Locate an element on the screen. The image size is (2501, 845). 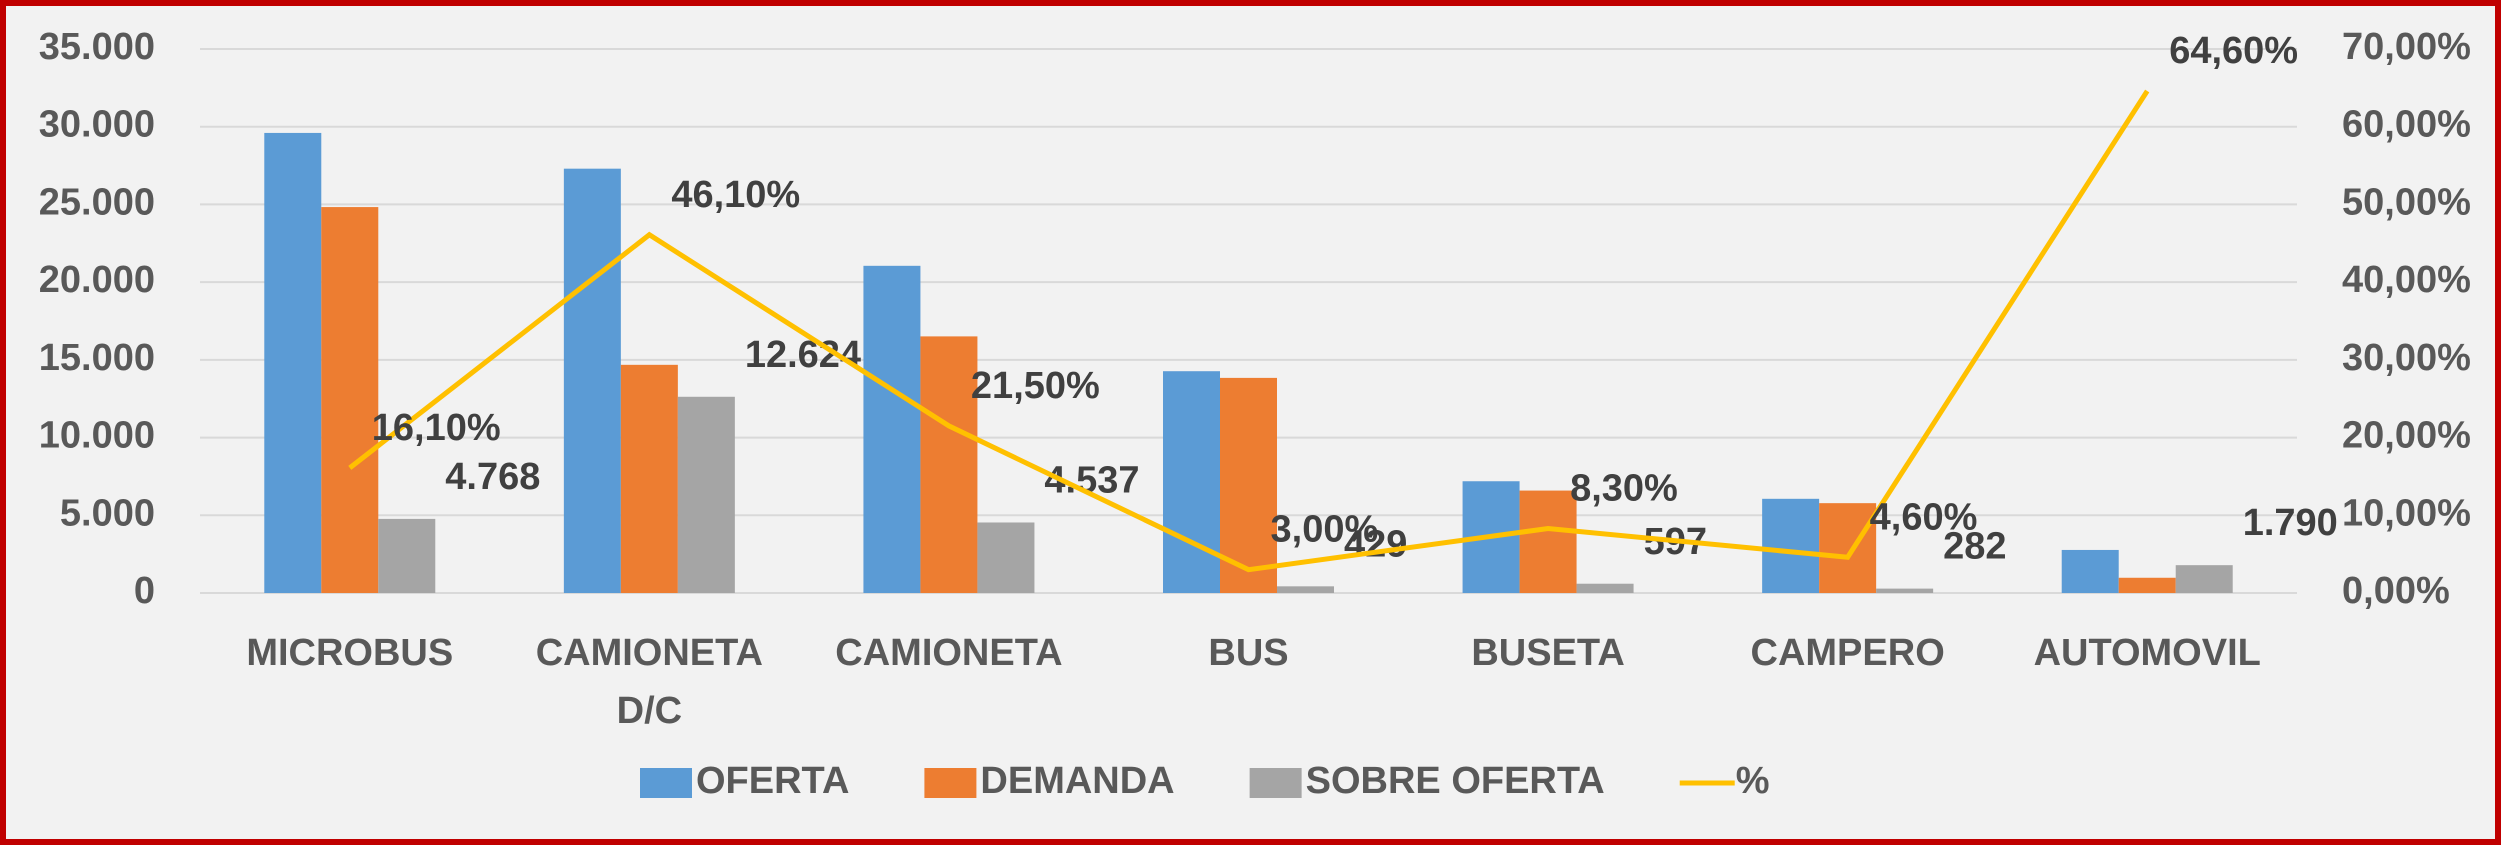
x-tick-label: CAMPERO is located at coordinates (1848, 653).